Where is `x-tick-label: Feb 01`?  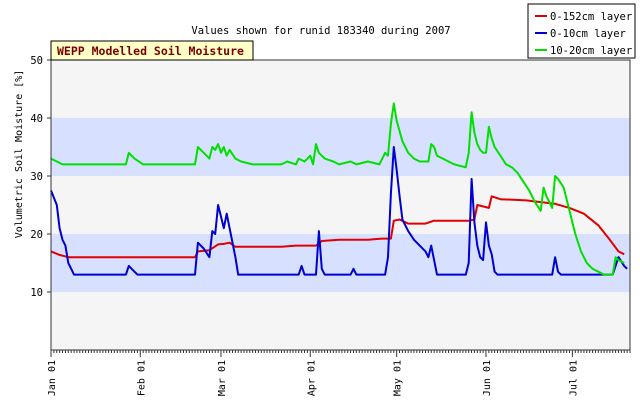
x-tick-label: Feb 01 is located at coordinates (141, 378).